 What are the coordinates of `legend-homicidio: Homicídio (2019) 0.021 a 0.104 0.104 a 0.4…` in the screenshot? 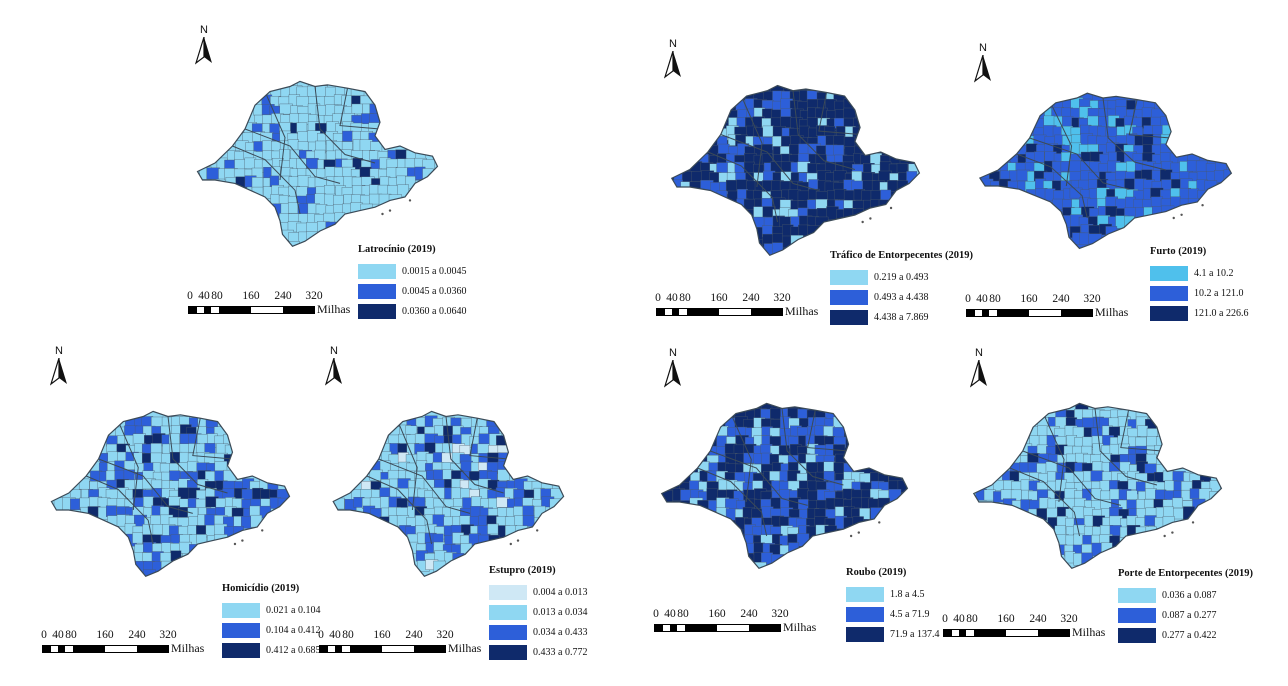 It's located at (271, 621).